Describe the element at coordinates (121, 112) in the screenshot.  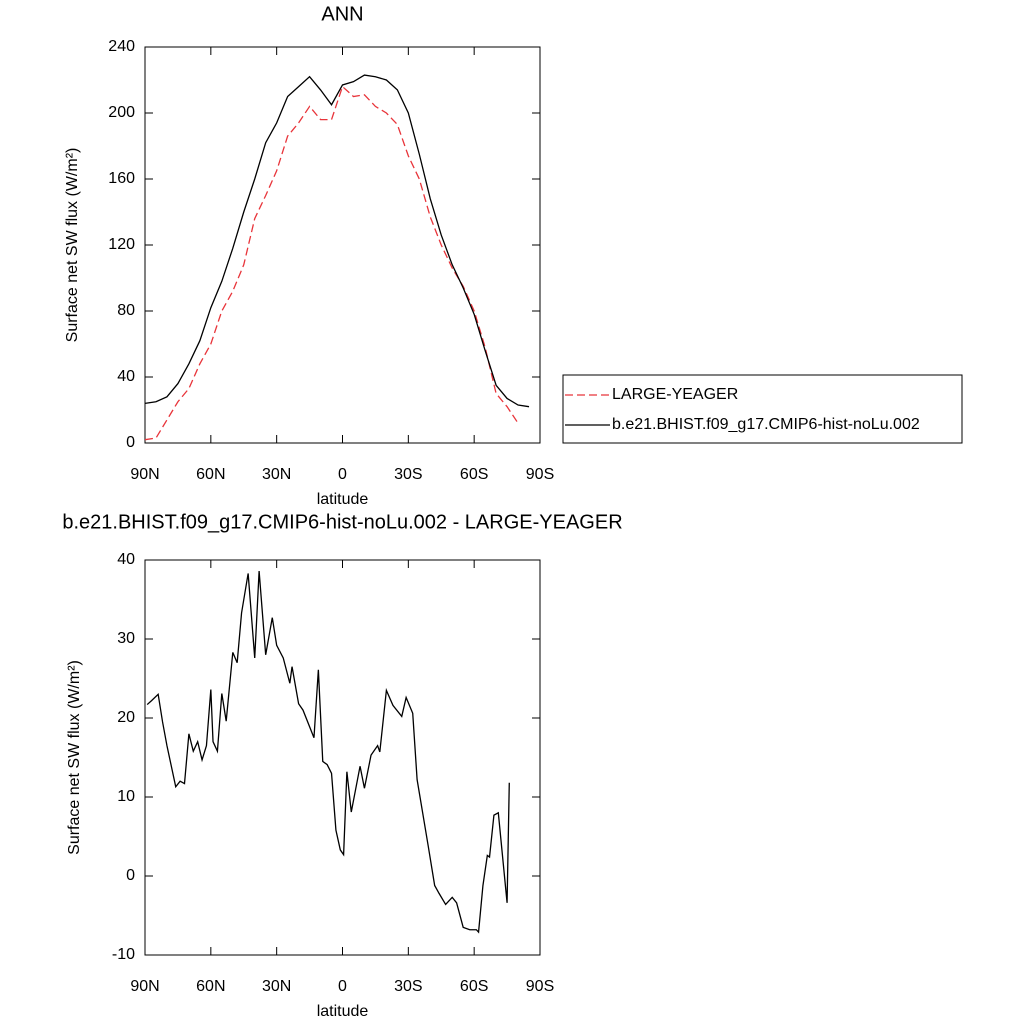
I see `y-tick-label: 200` at that location.